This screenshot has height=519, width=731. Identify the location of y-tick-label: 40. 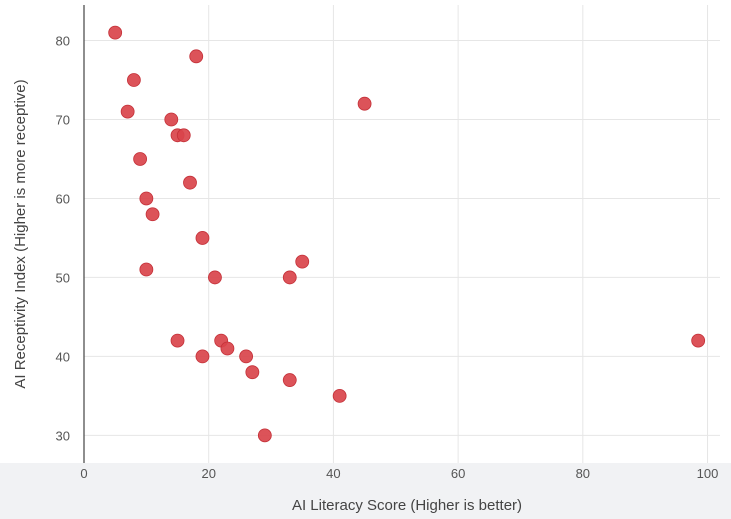
(63, 356).